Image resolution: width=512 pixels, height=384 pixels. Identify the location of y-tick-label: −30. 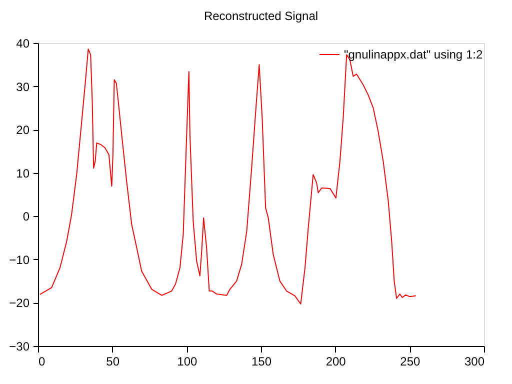
(19, 347).